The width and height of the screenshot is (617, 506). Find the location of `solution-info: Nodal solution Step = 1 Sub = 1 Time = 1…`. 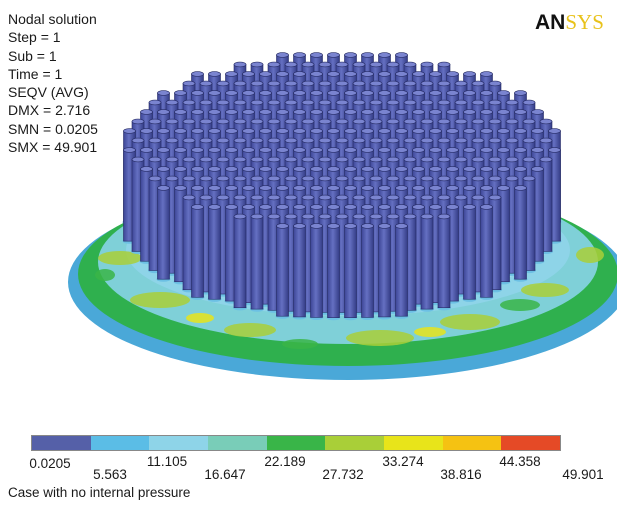

solution-info: Nodal solution Step = 1 Sub = 1 Time = 1… is located at coordinates (53, 83).